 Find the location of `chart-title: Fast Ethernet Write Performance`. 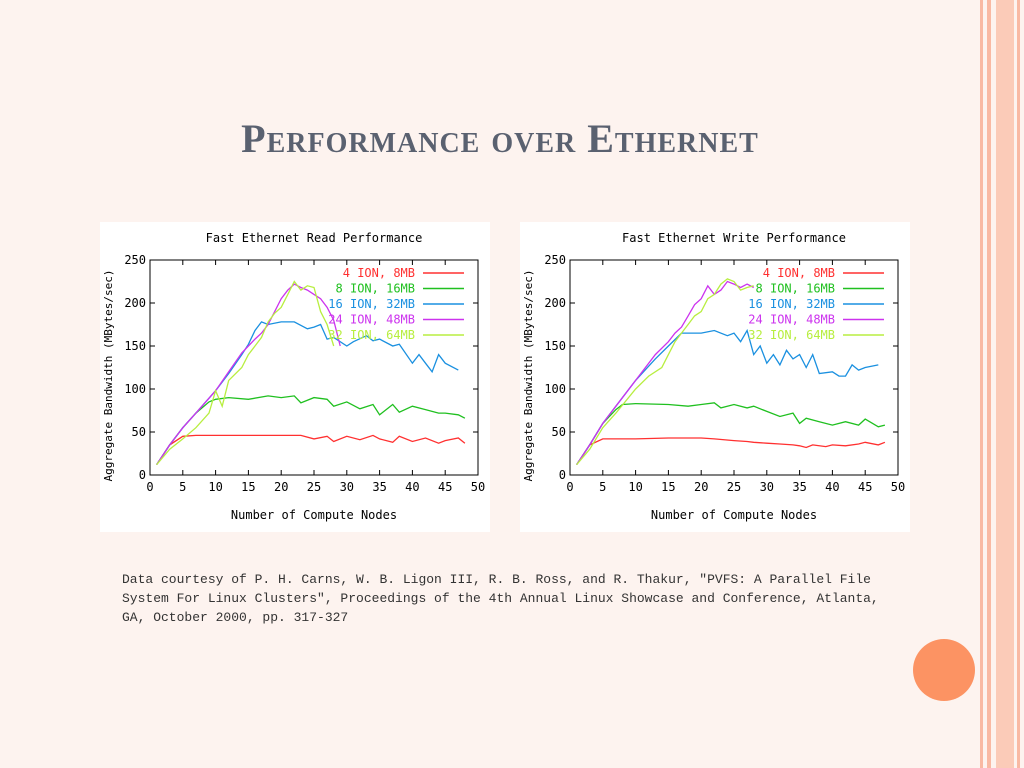

chart-title: Fast Ethernet Write Performance is located at coordinates (734, 238).